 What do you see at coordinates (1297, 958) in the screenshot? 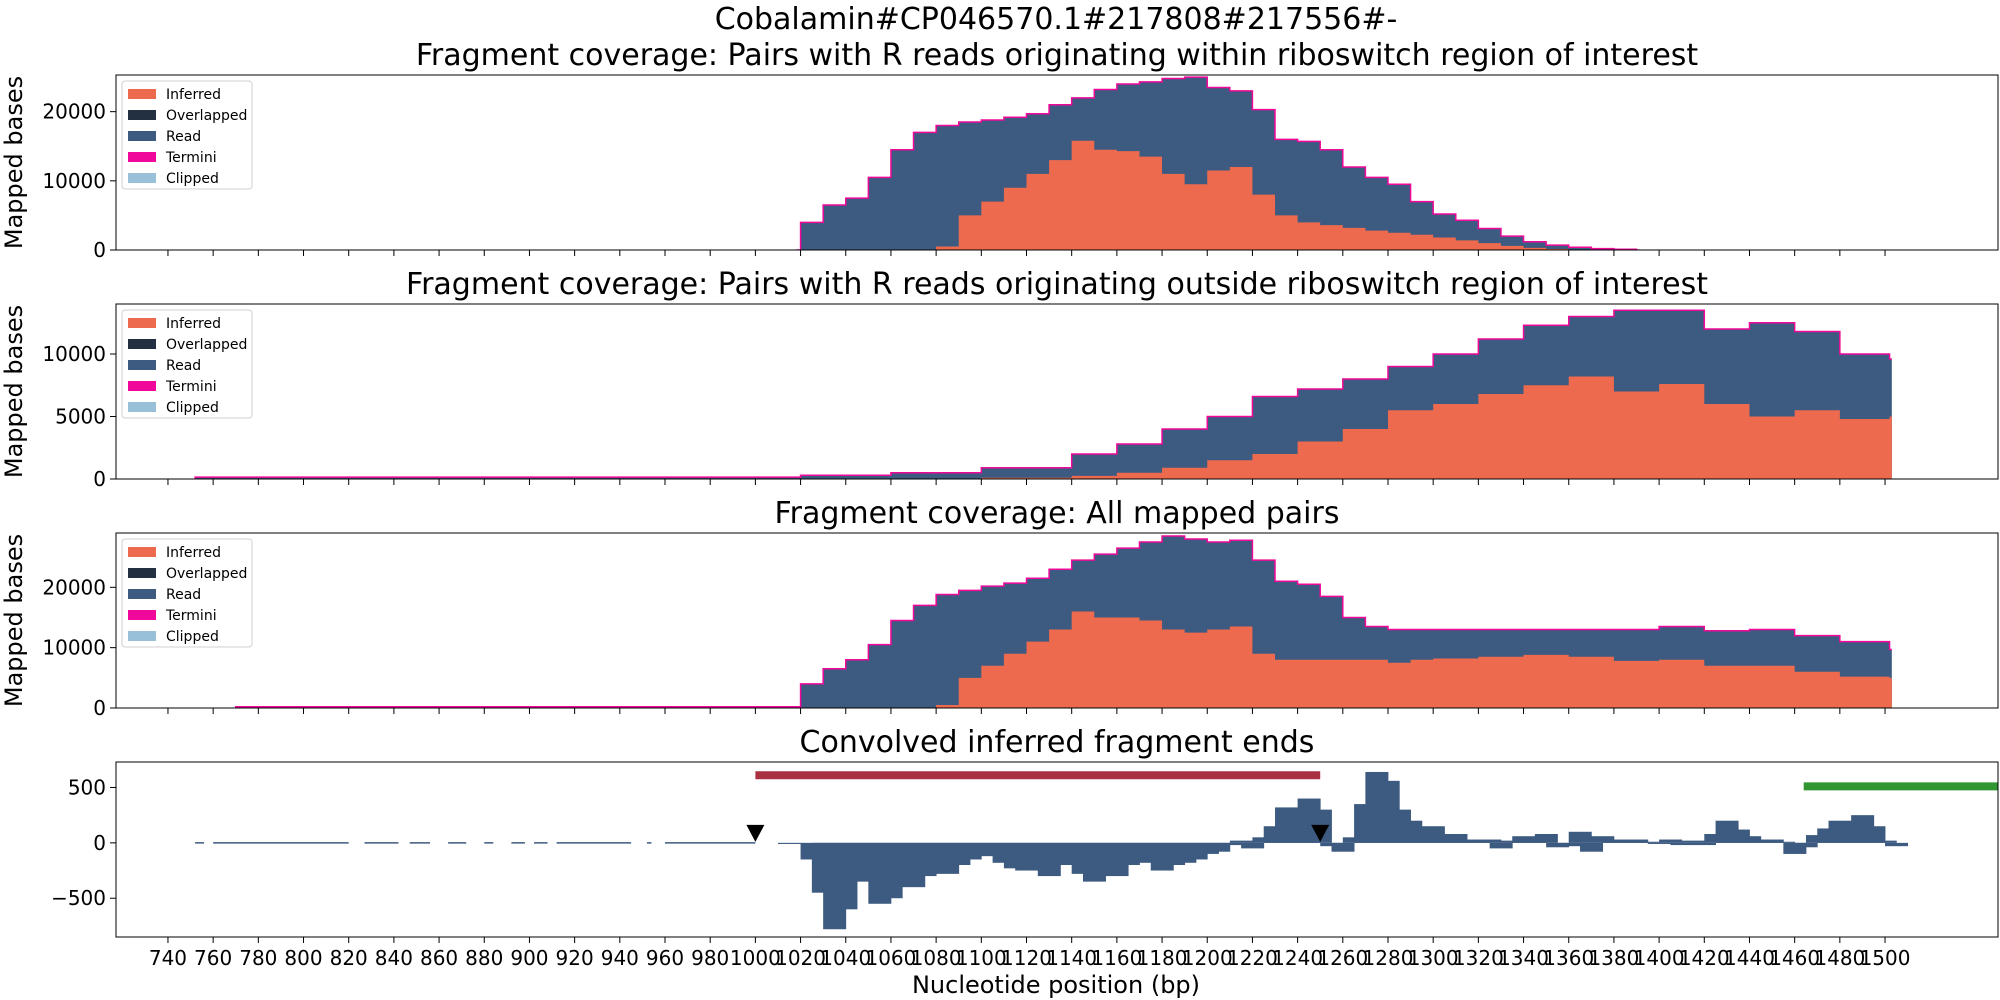
I see `x-tick-label: 1240` at bounding box center [1297, 958].